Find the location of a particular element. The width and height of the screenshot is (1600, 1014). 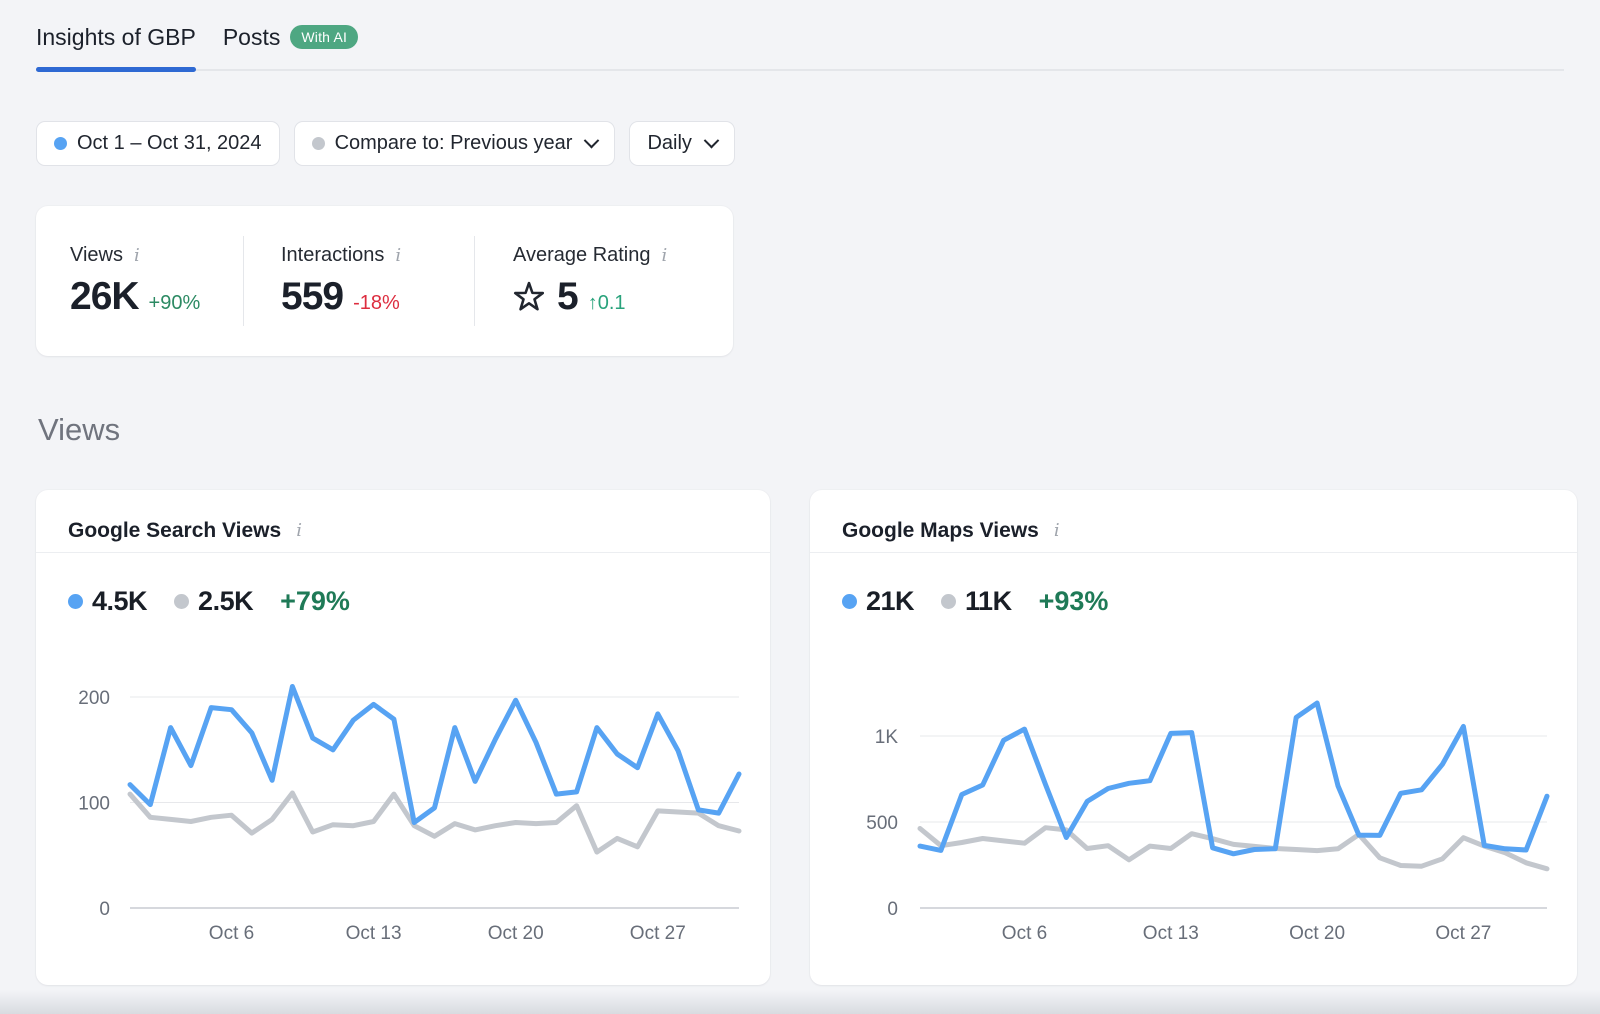

date-range-button: Oct 1 – Oct 31, 2024 is located at coordinates (158, 143).